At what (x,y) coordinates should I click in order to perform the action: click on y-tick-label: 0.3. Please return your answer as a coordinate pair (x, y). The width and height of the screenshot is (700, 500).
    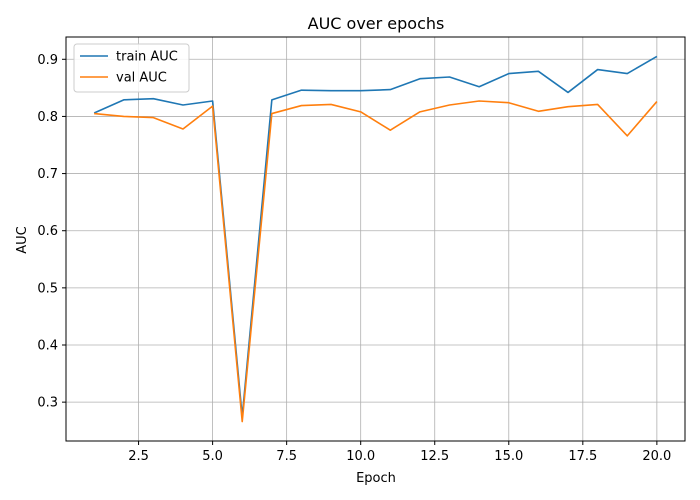
    Looking at the image, I should click on (47, 403).